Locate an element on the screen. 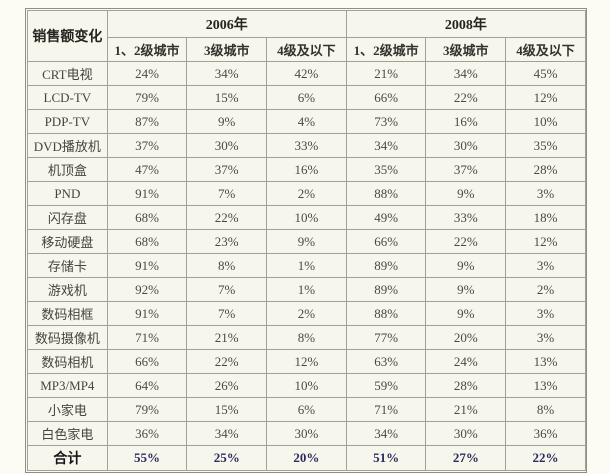  data-cell: 10% is located at coordinates (306, 217).